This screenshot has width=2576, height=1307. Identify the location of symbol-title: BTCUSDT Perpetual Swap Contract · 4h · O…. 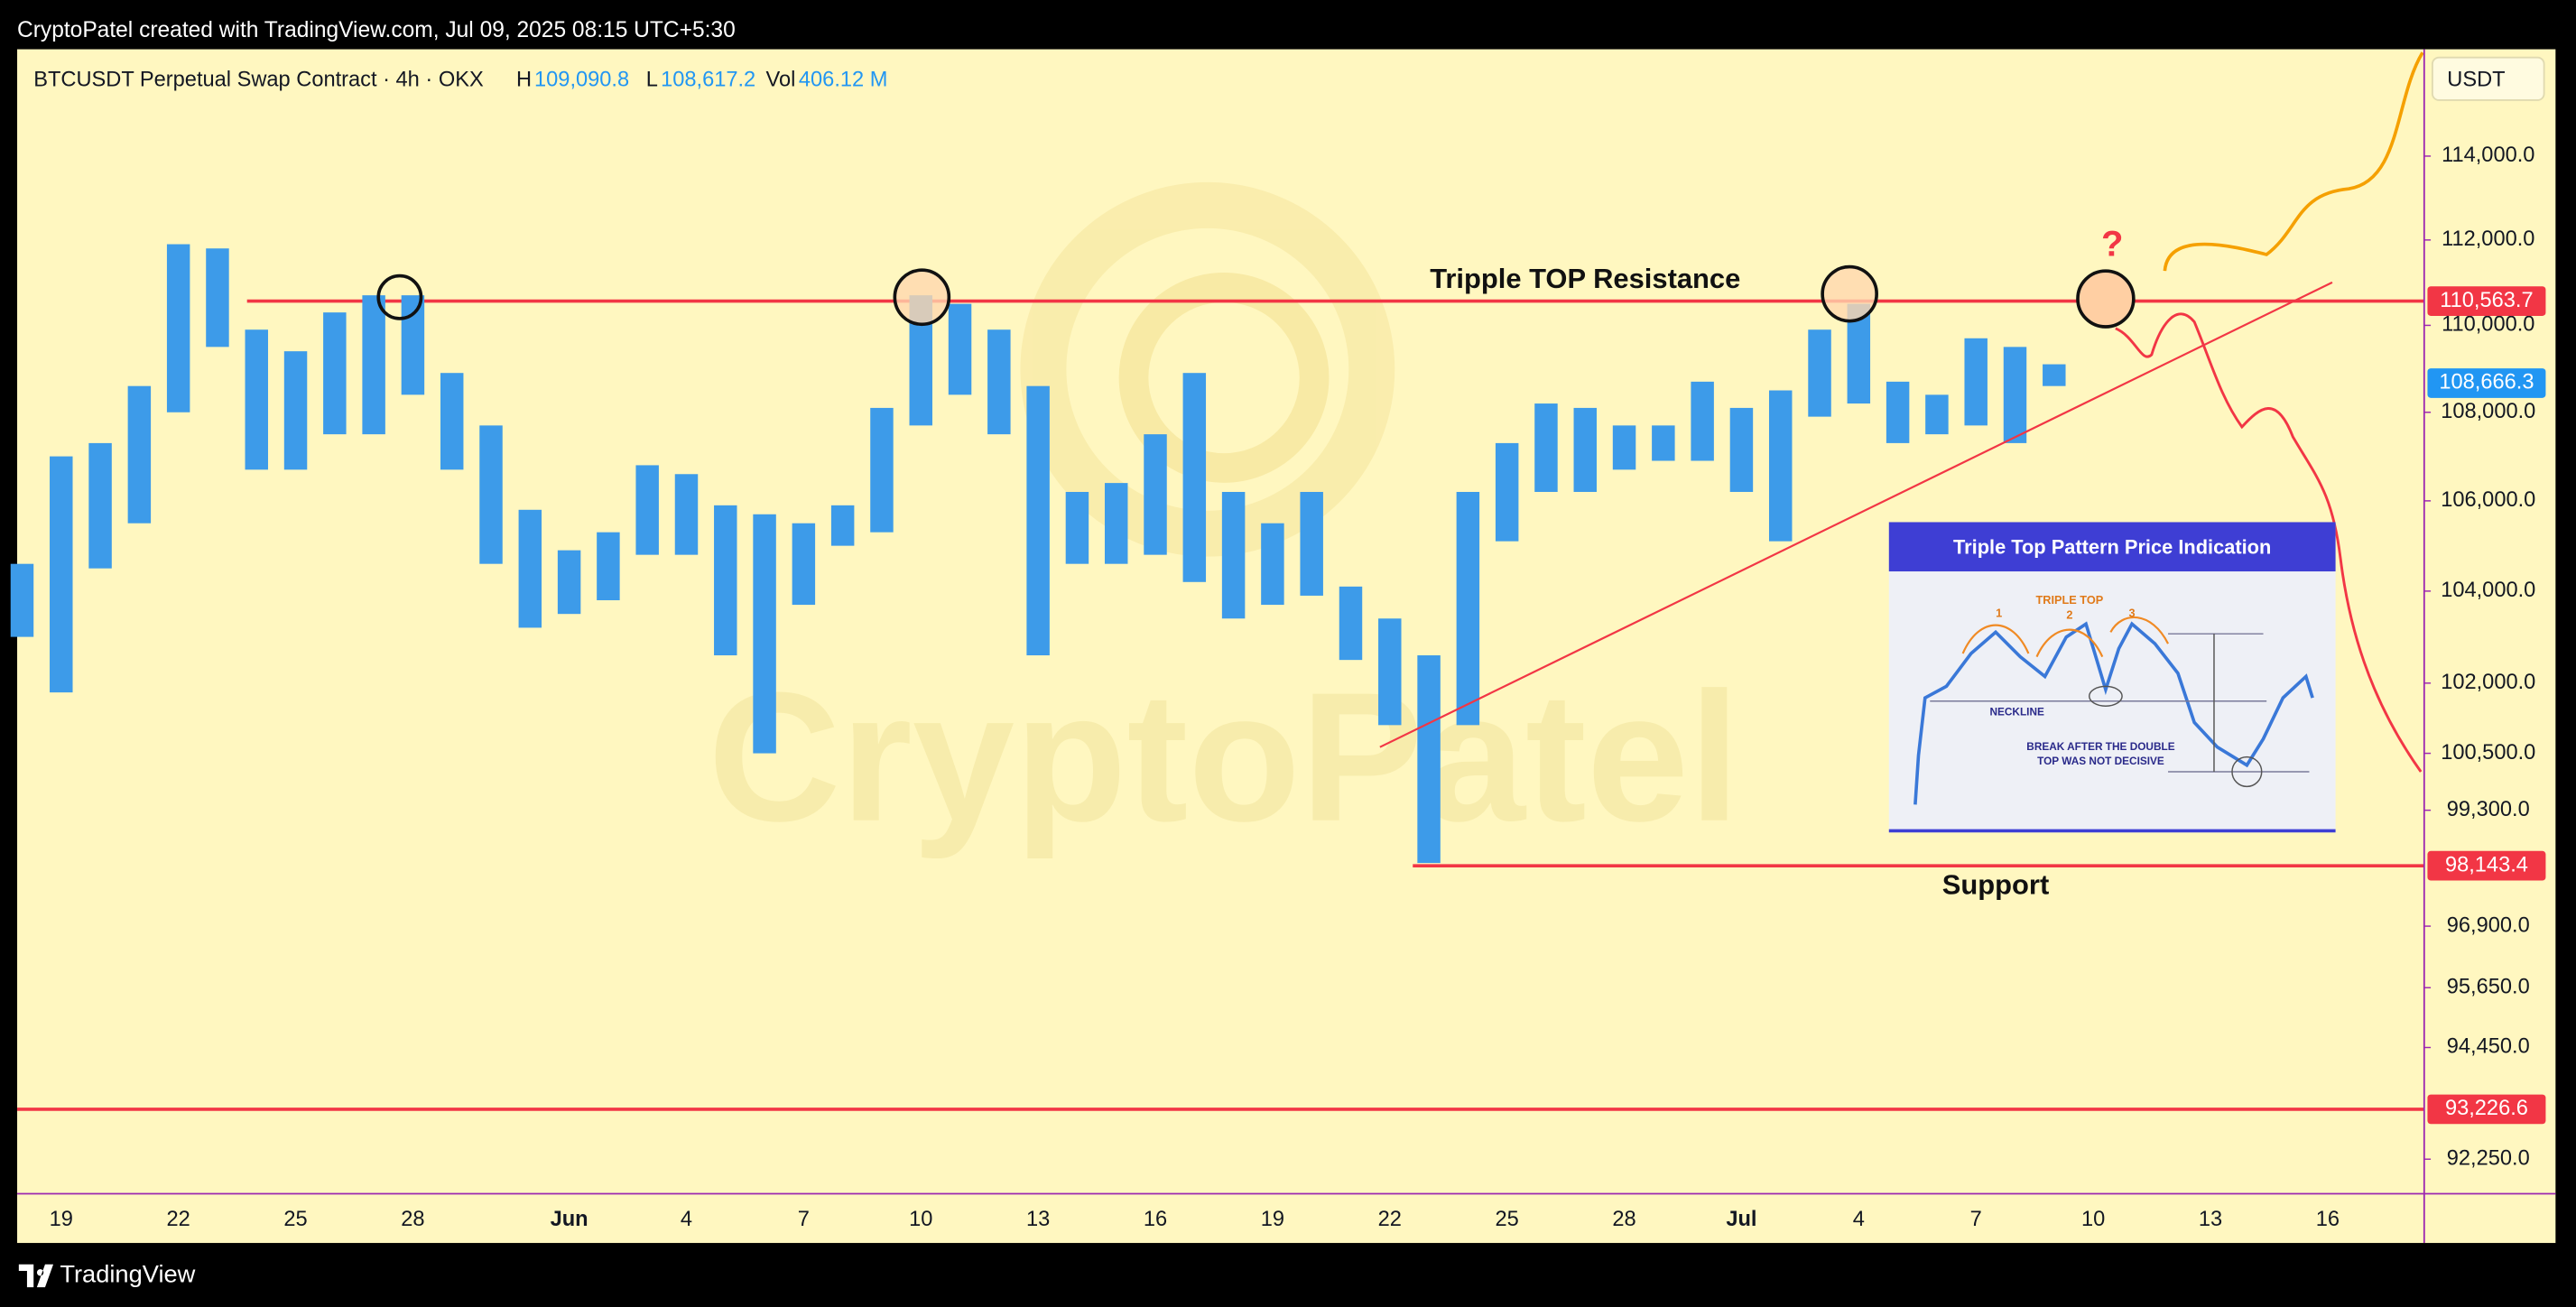
(259, 79).